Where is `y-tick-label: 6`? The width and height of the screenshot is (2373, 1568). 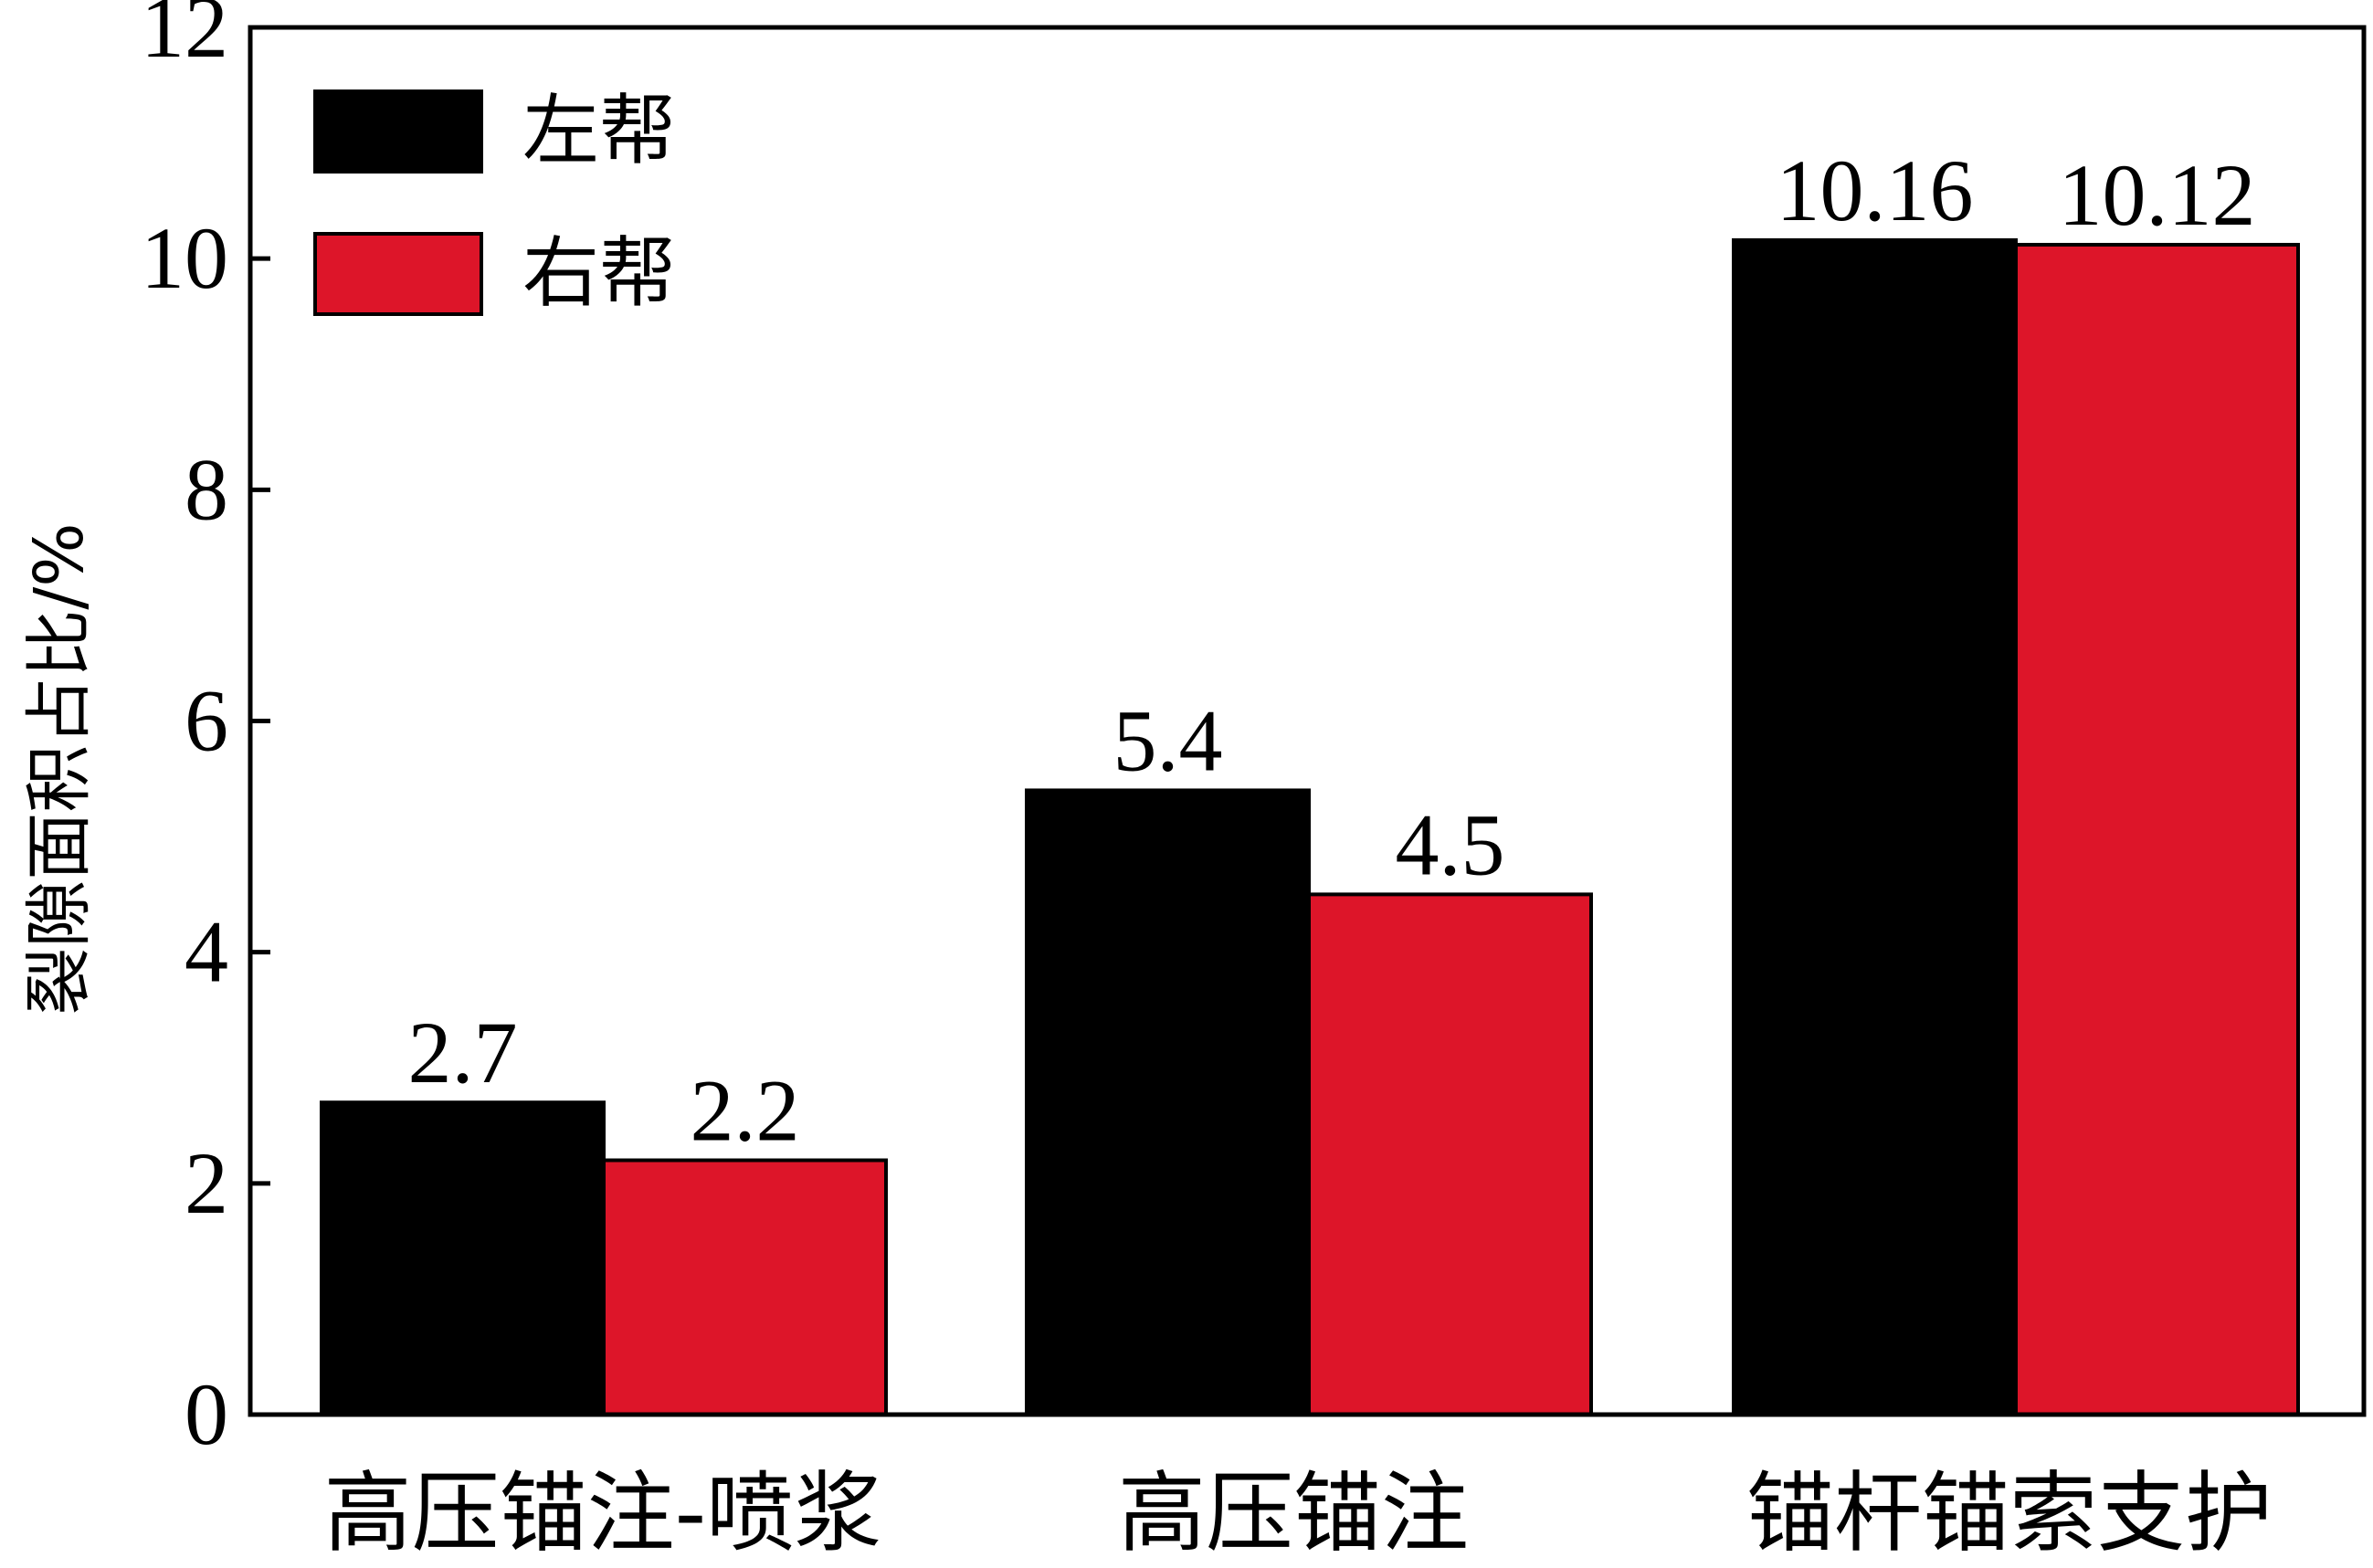 y-tick-label: 6 is located at coordinates (207, 721).